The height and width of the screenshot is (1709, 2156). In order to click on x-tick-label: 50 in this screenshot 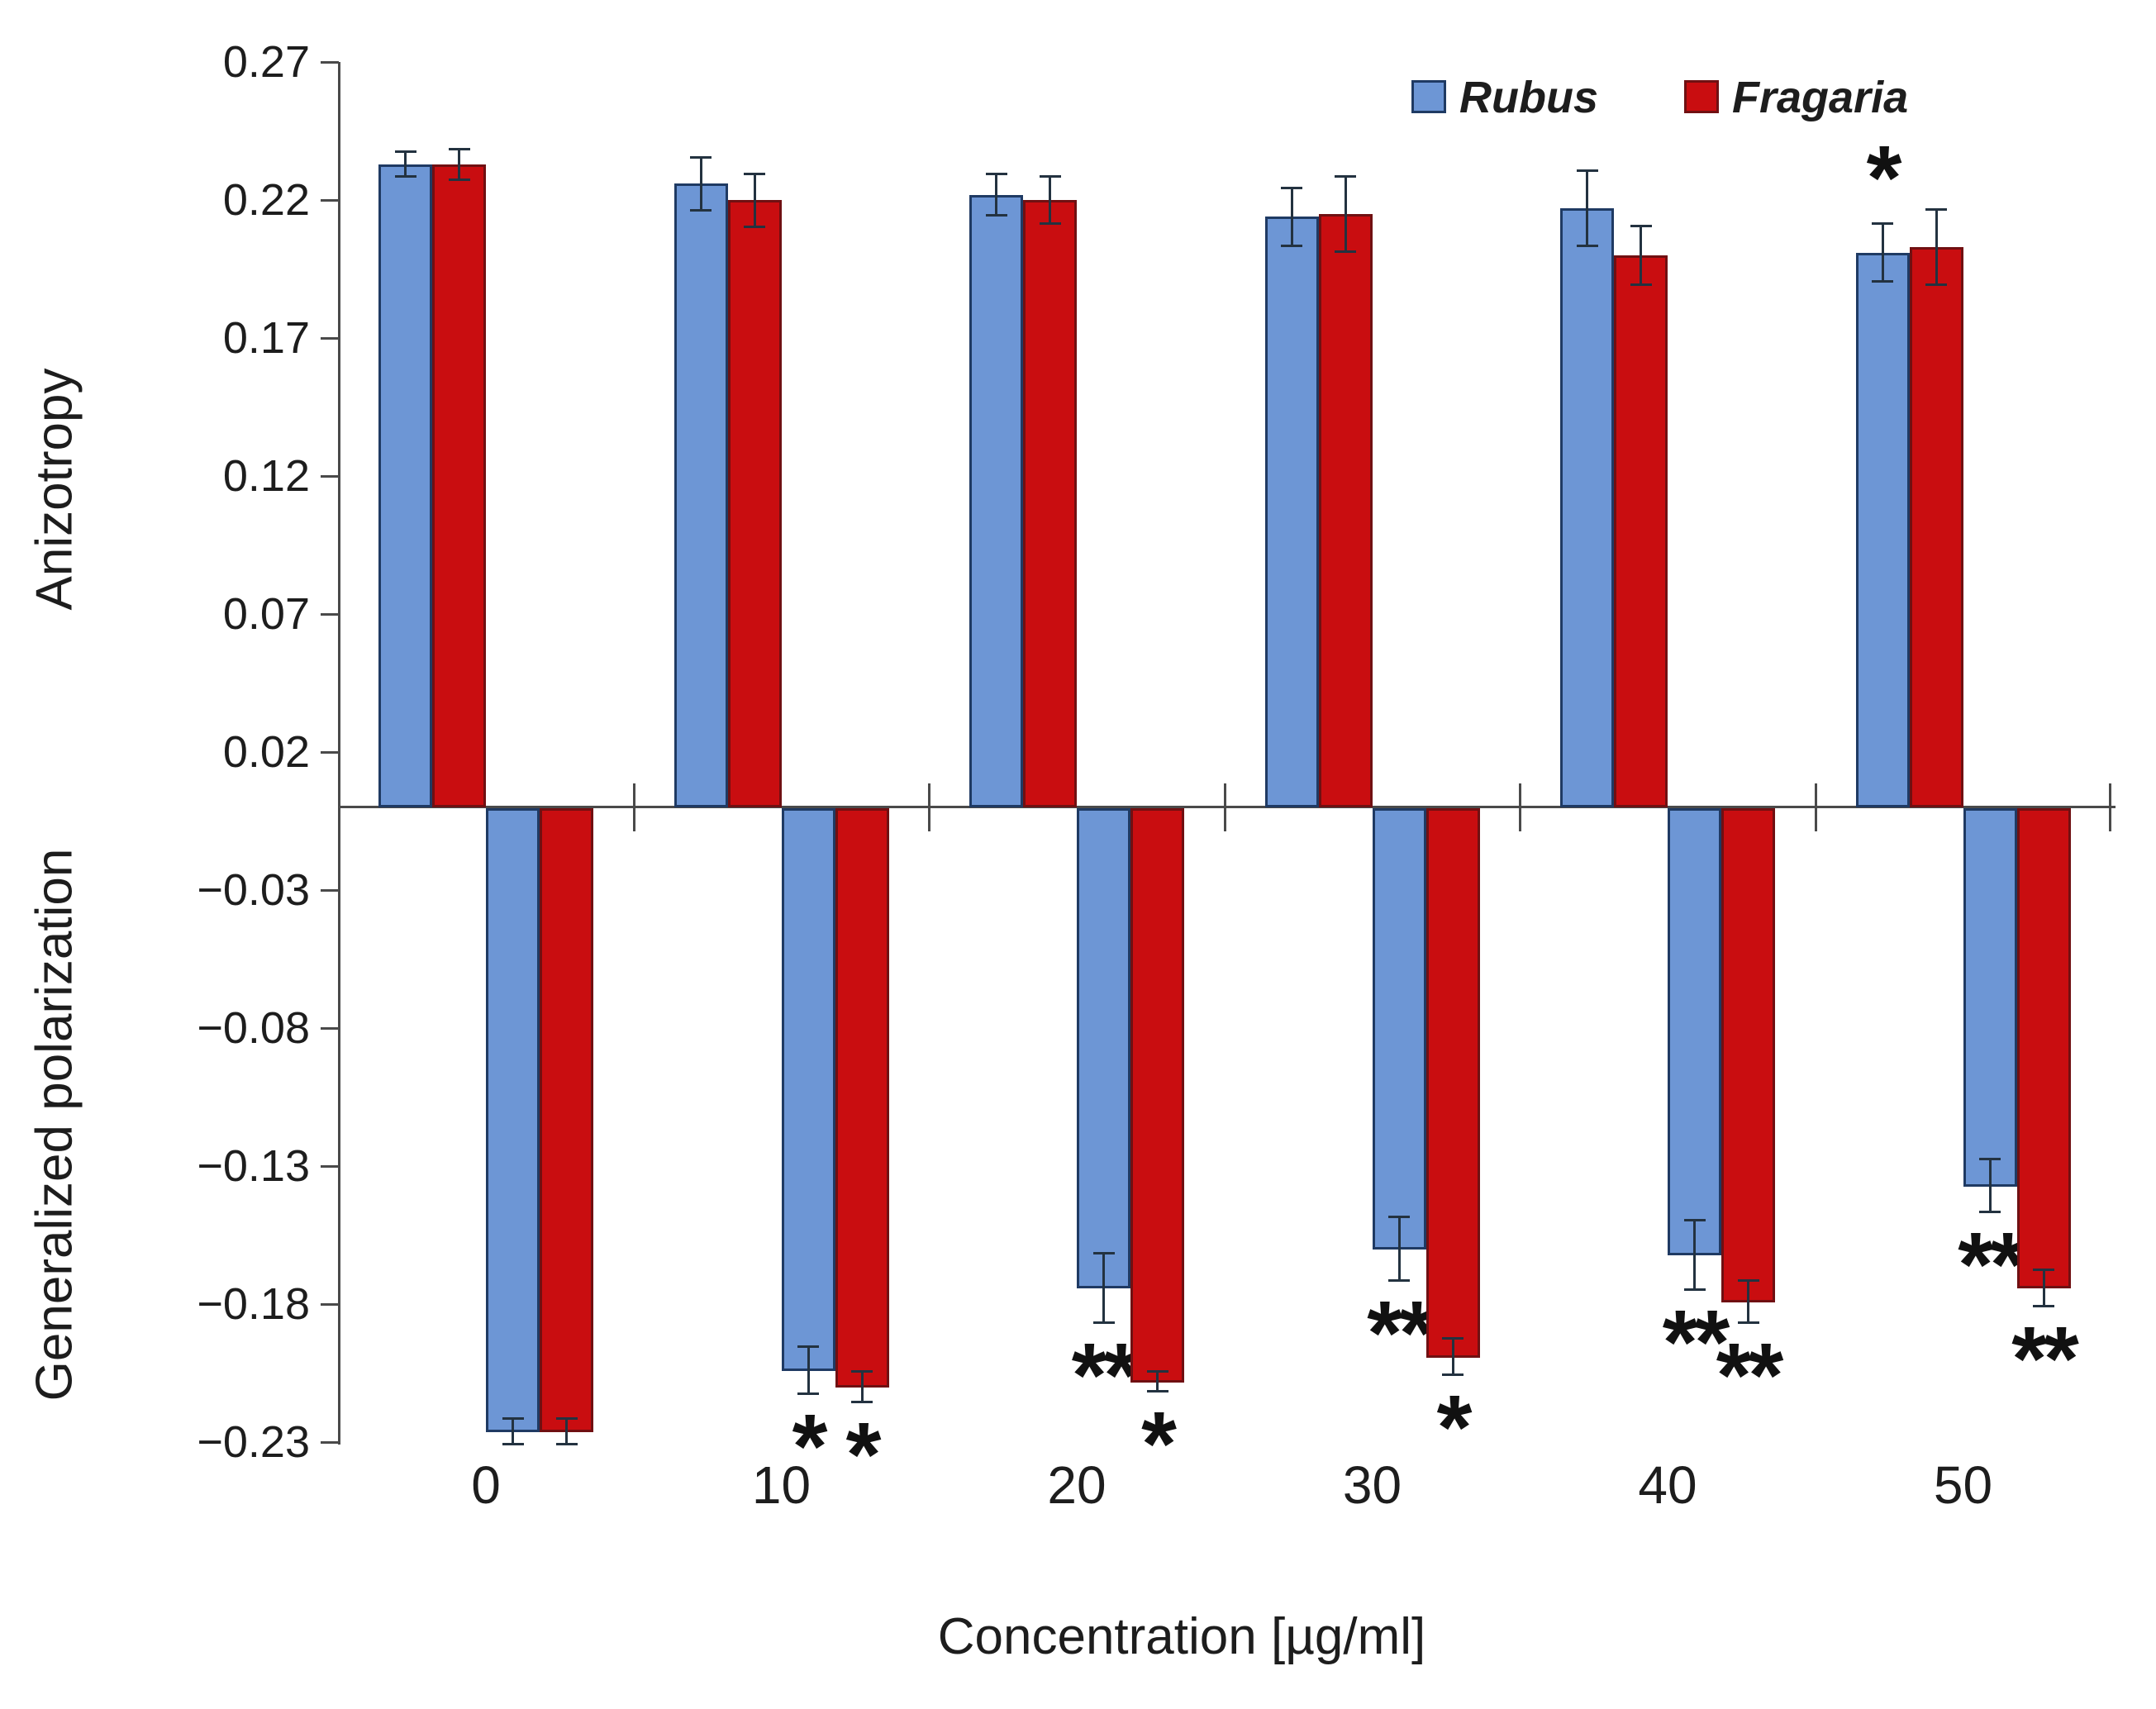, I will do `click(1963, 1485)`.